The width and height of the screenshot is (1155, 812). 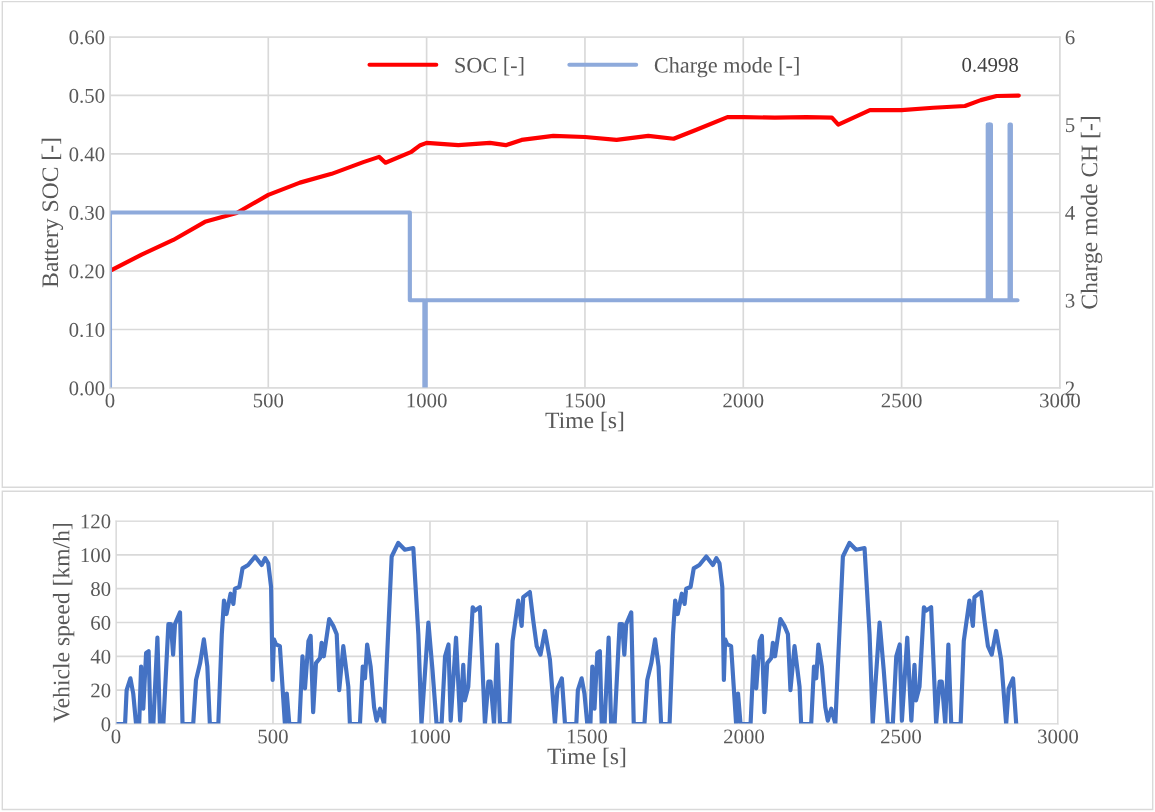 I want to click on y2-axis-title: Charge mode CH [-], so click(x=1091, y=213).